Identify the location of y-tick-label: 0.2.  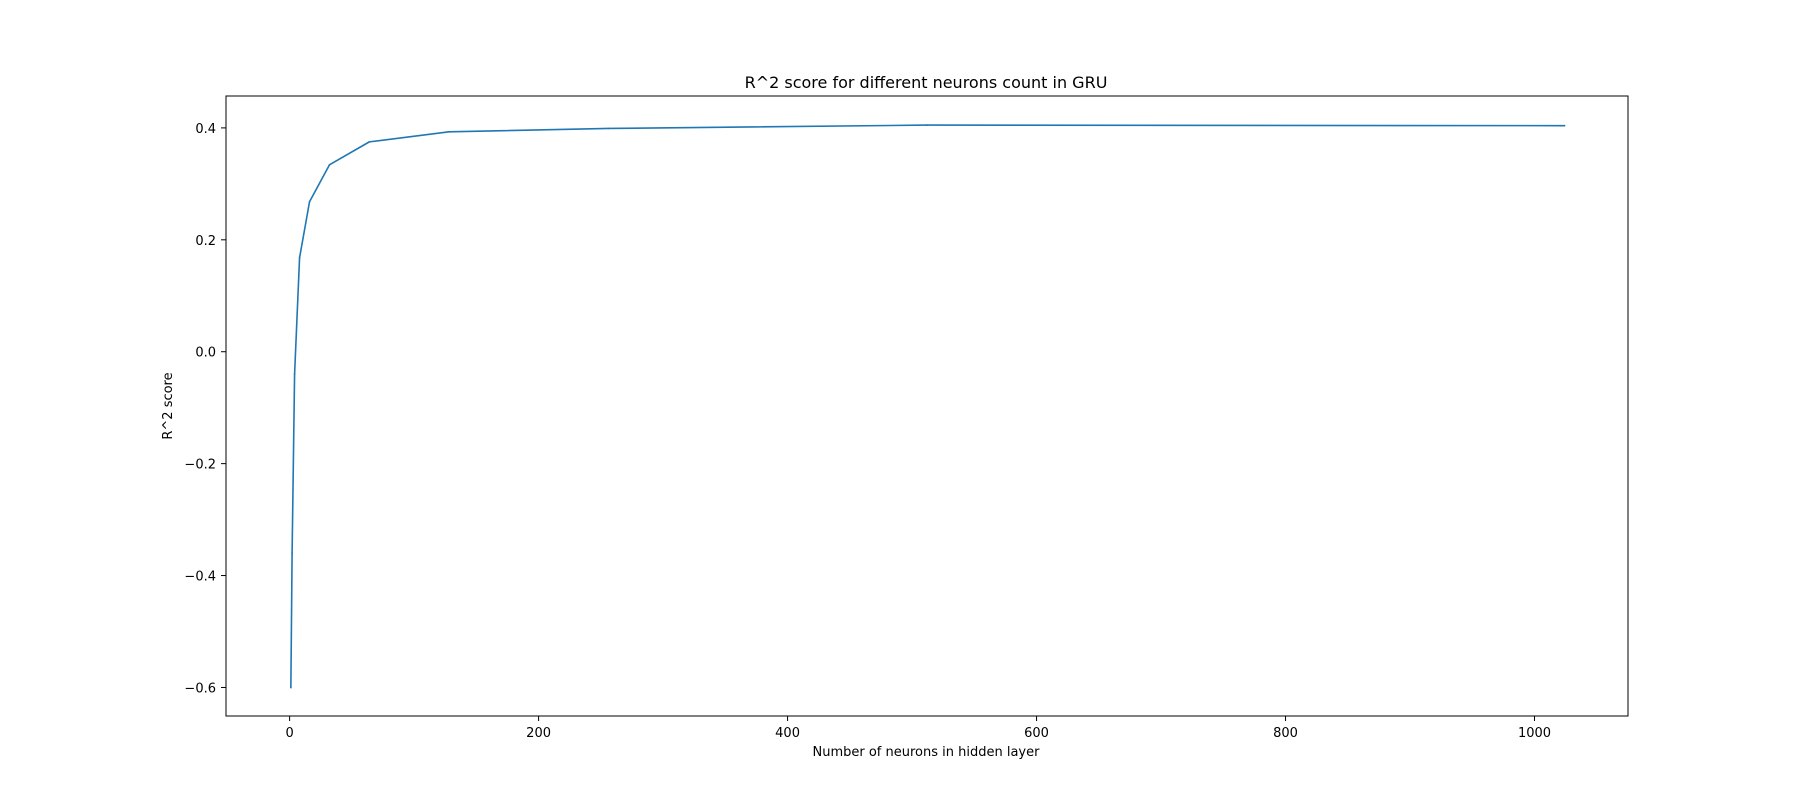
(205, 241).